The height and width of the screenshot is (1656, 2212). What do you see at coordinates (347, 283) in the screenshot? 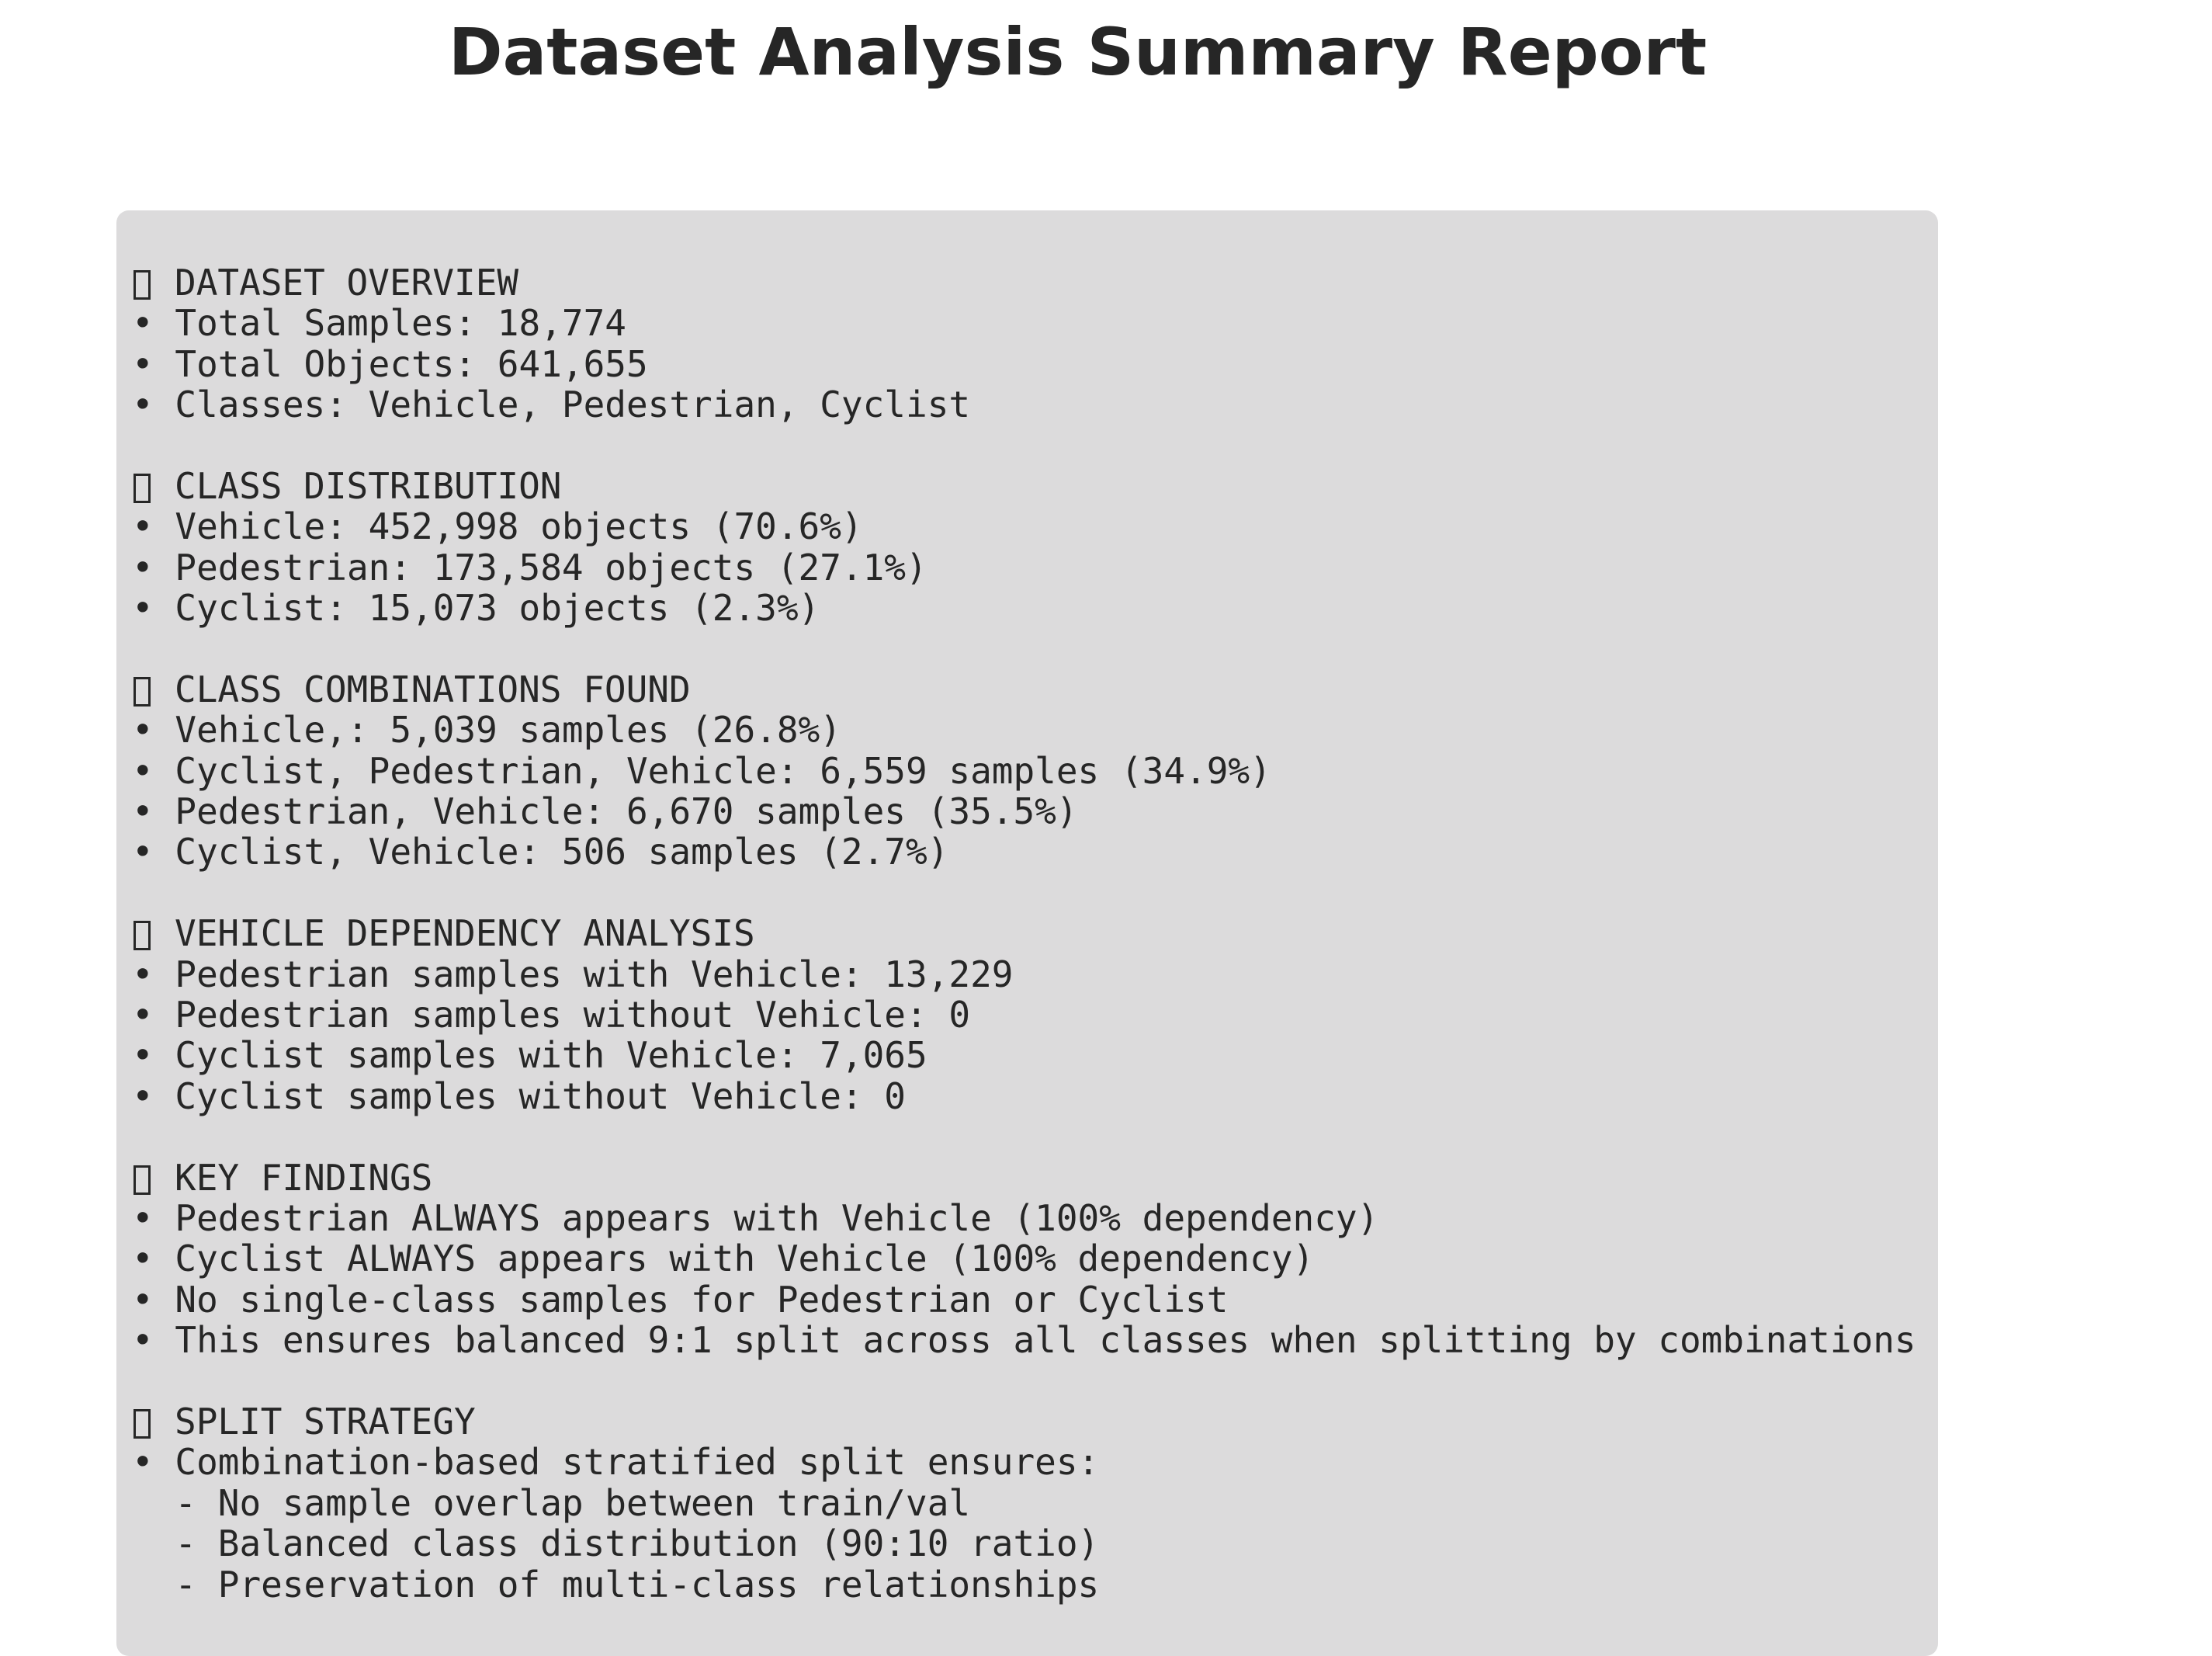
I see `section-heading-text: DATASET OVERVIEW` at bounding box center [347, 283].